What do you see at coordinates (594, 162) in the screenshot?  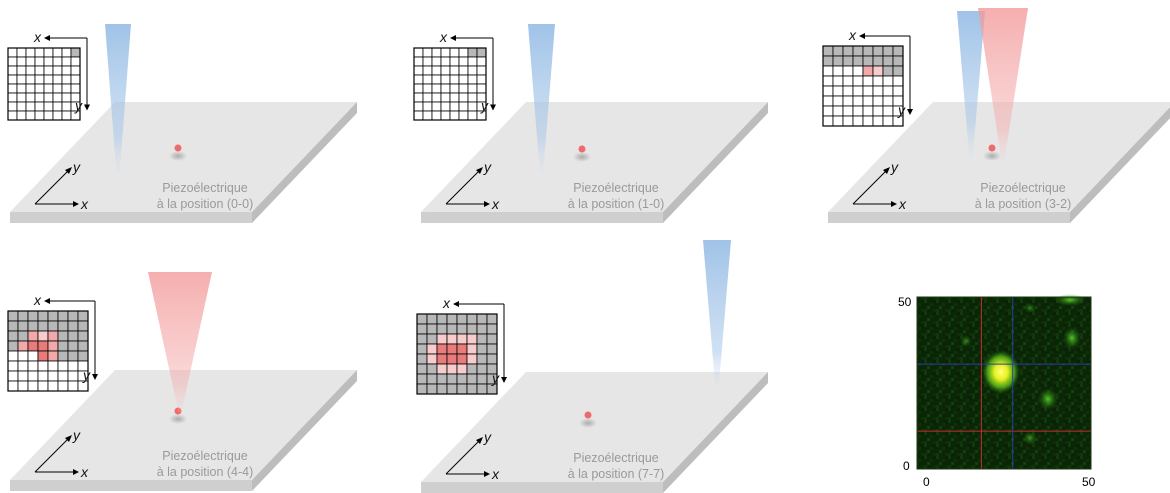 I see `piezo-stage` at bounding box center [594, 162].